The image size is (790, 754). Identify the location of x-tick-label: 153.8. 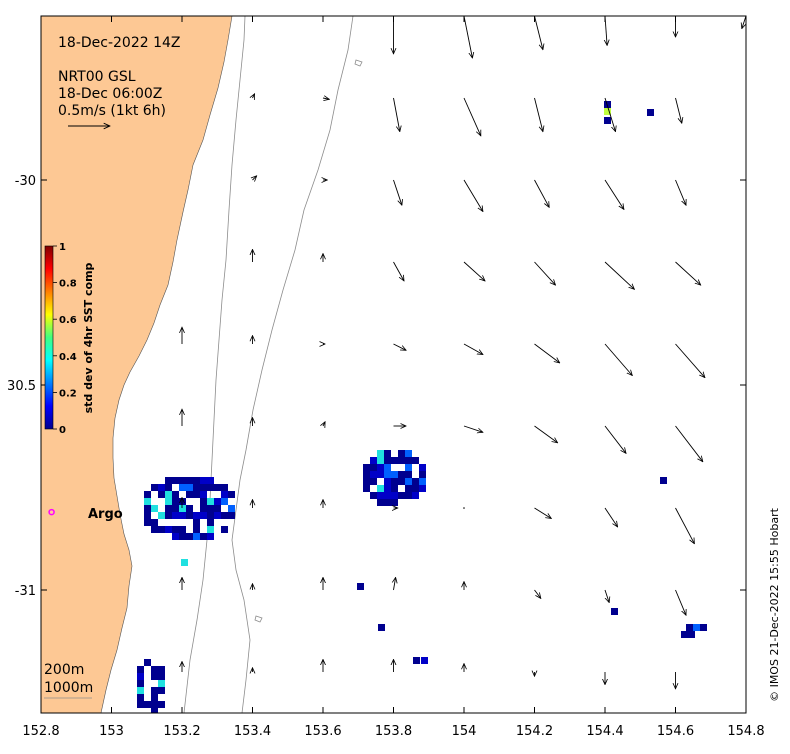
(393, 731).